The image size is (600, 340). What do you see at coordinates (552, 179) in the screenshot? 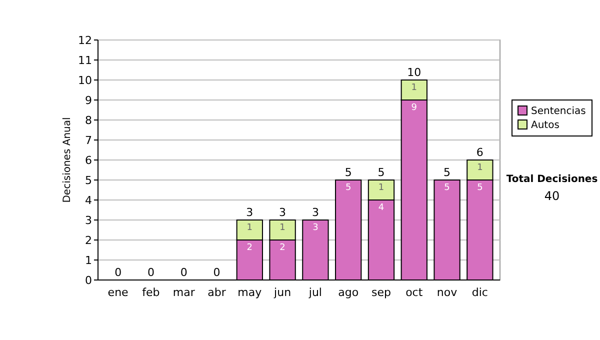
I see `text: Total Decisiones` at bounding box center [552, 179].